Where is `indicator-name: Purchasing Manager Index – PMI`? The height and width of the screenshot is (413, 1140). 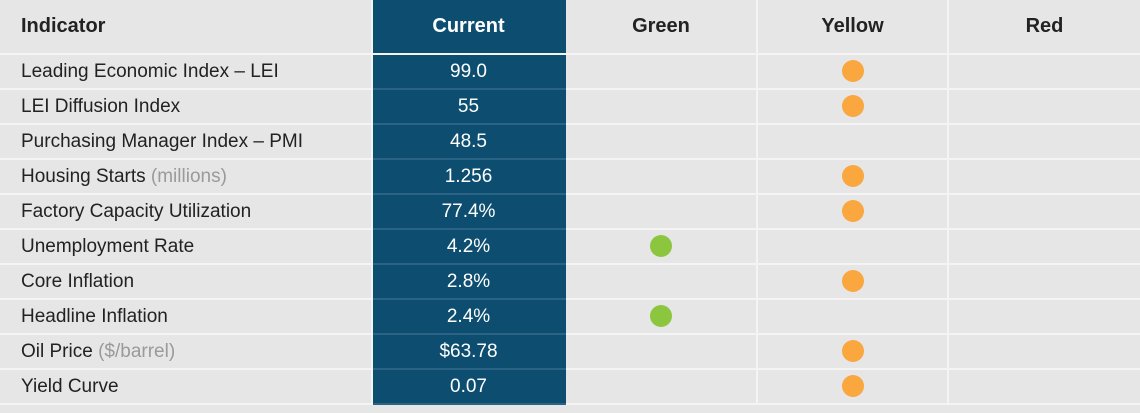 indicator-name: Purchasing Manager Index – PMI is located at coordinates (162, 141).